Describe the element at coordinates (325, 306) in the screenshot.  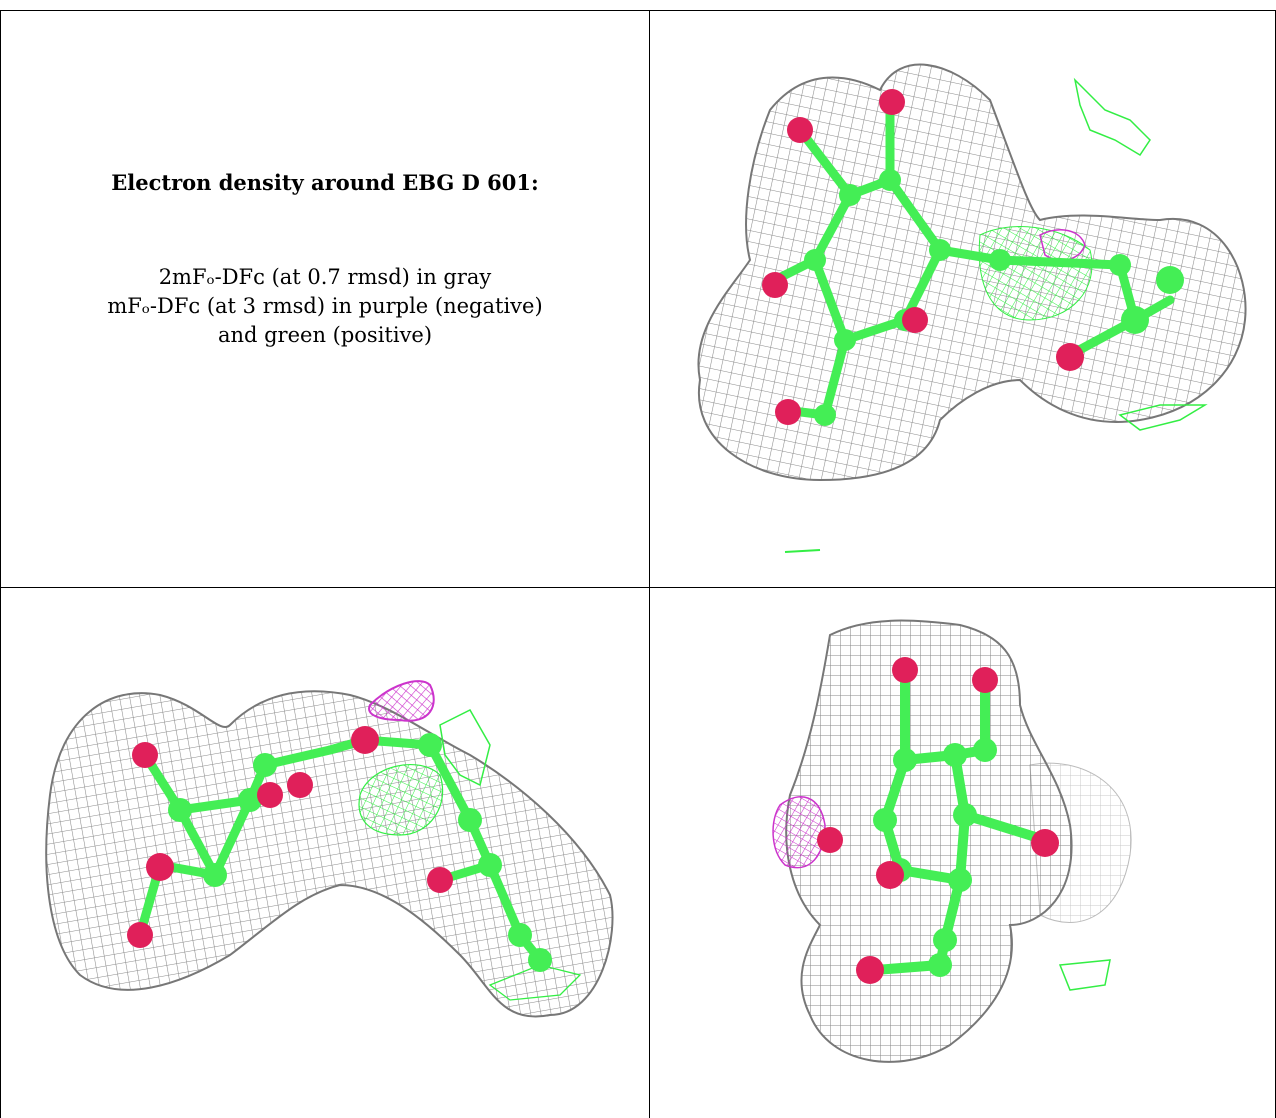
I see `caption-line-fofc: mFₒ-DFᴄ (at 3 rmsd) in purple (negative)` at that location.